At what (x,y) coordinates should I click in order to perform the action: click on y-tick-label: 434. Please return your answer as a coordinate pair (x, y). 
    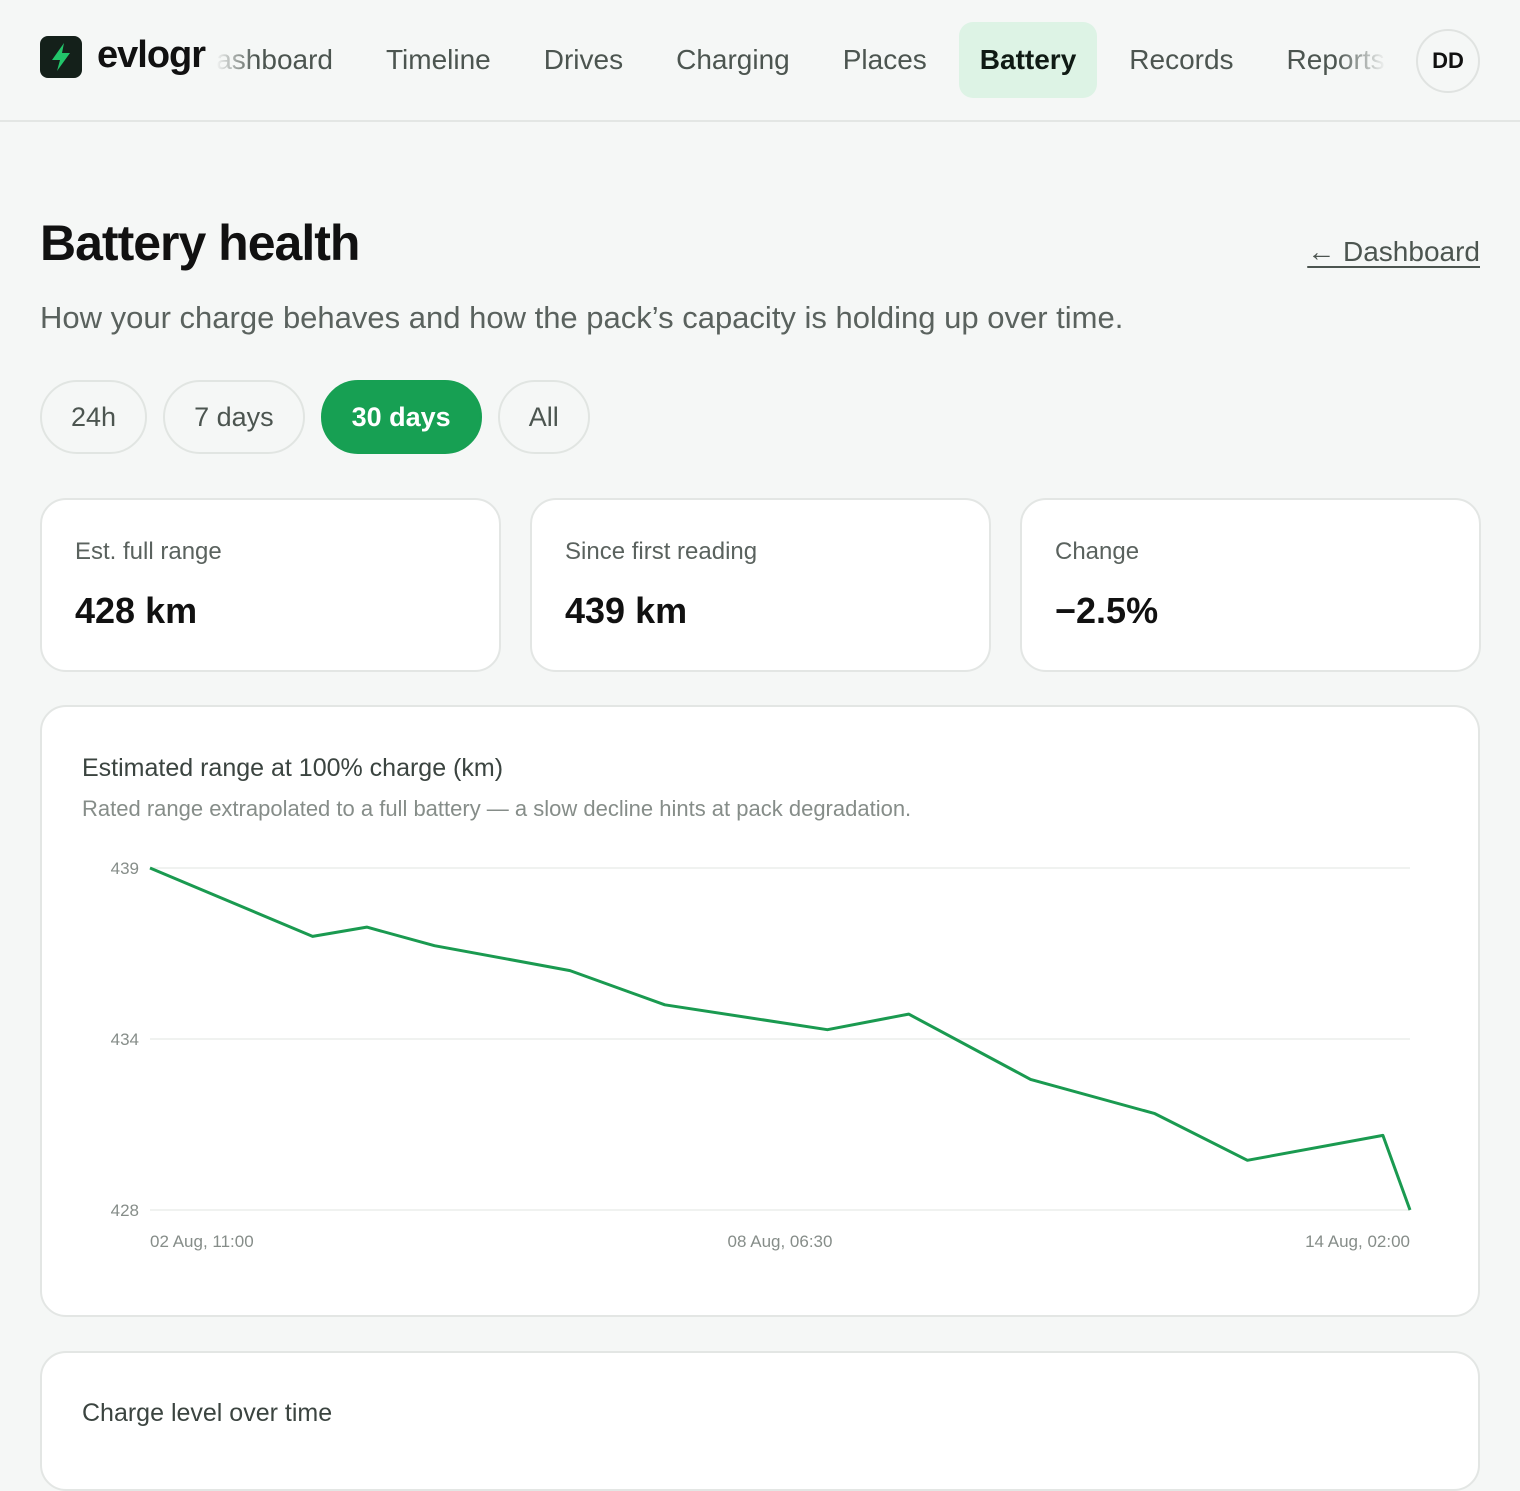
    Looking at the image, I should click on (125, 1039).